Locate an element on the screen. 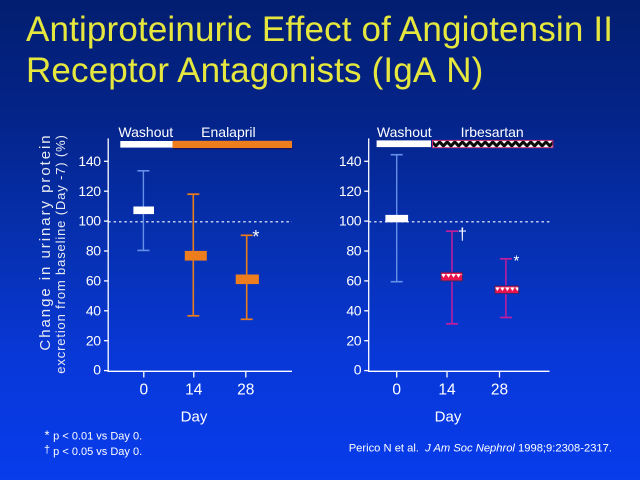 The image size is (640, 480). svg-text:excretion from baseline (Day -: excretion from baseline (Day -7) (%) is located at coordinates (60, 253).